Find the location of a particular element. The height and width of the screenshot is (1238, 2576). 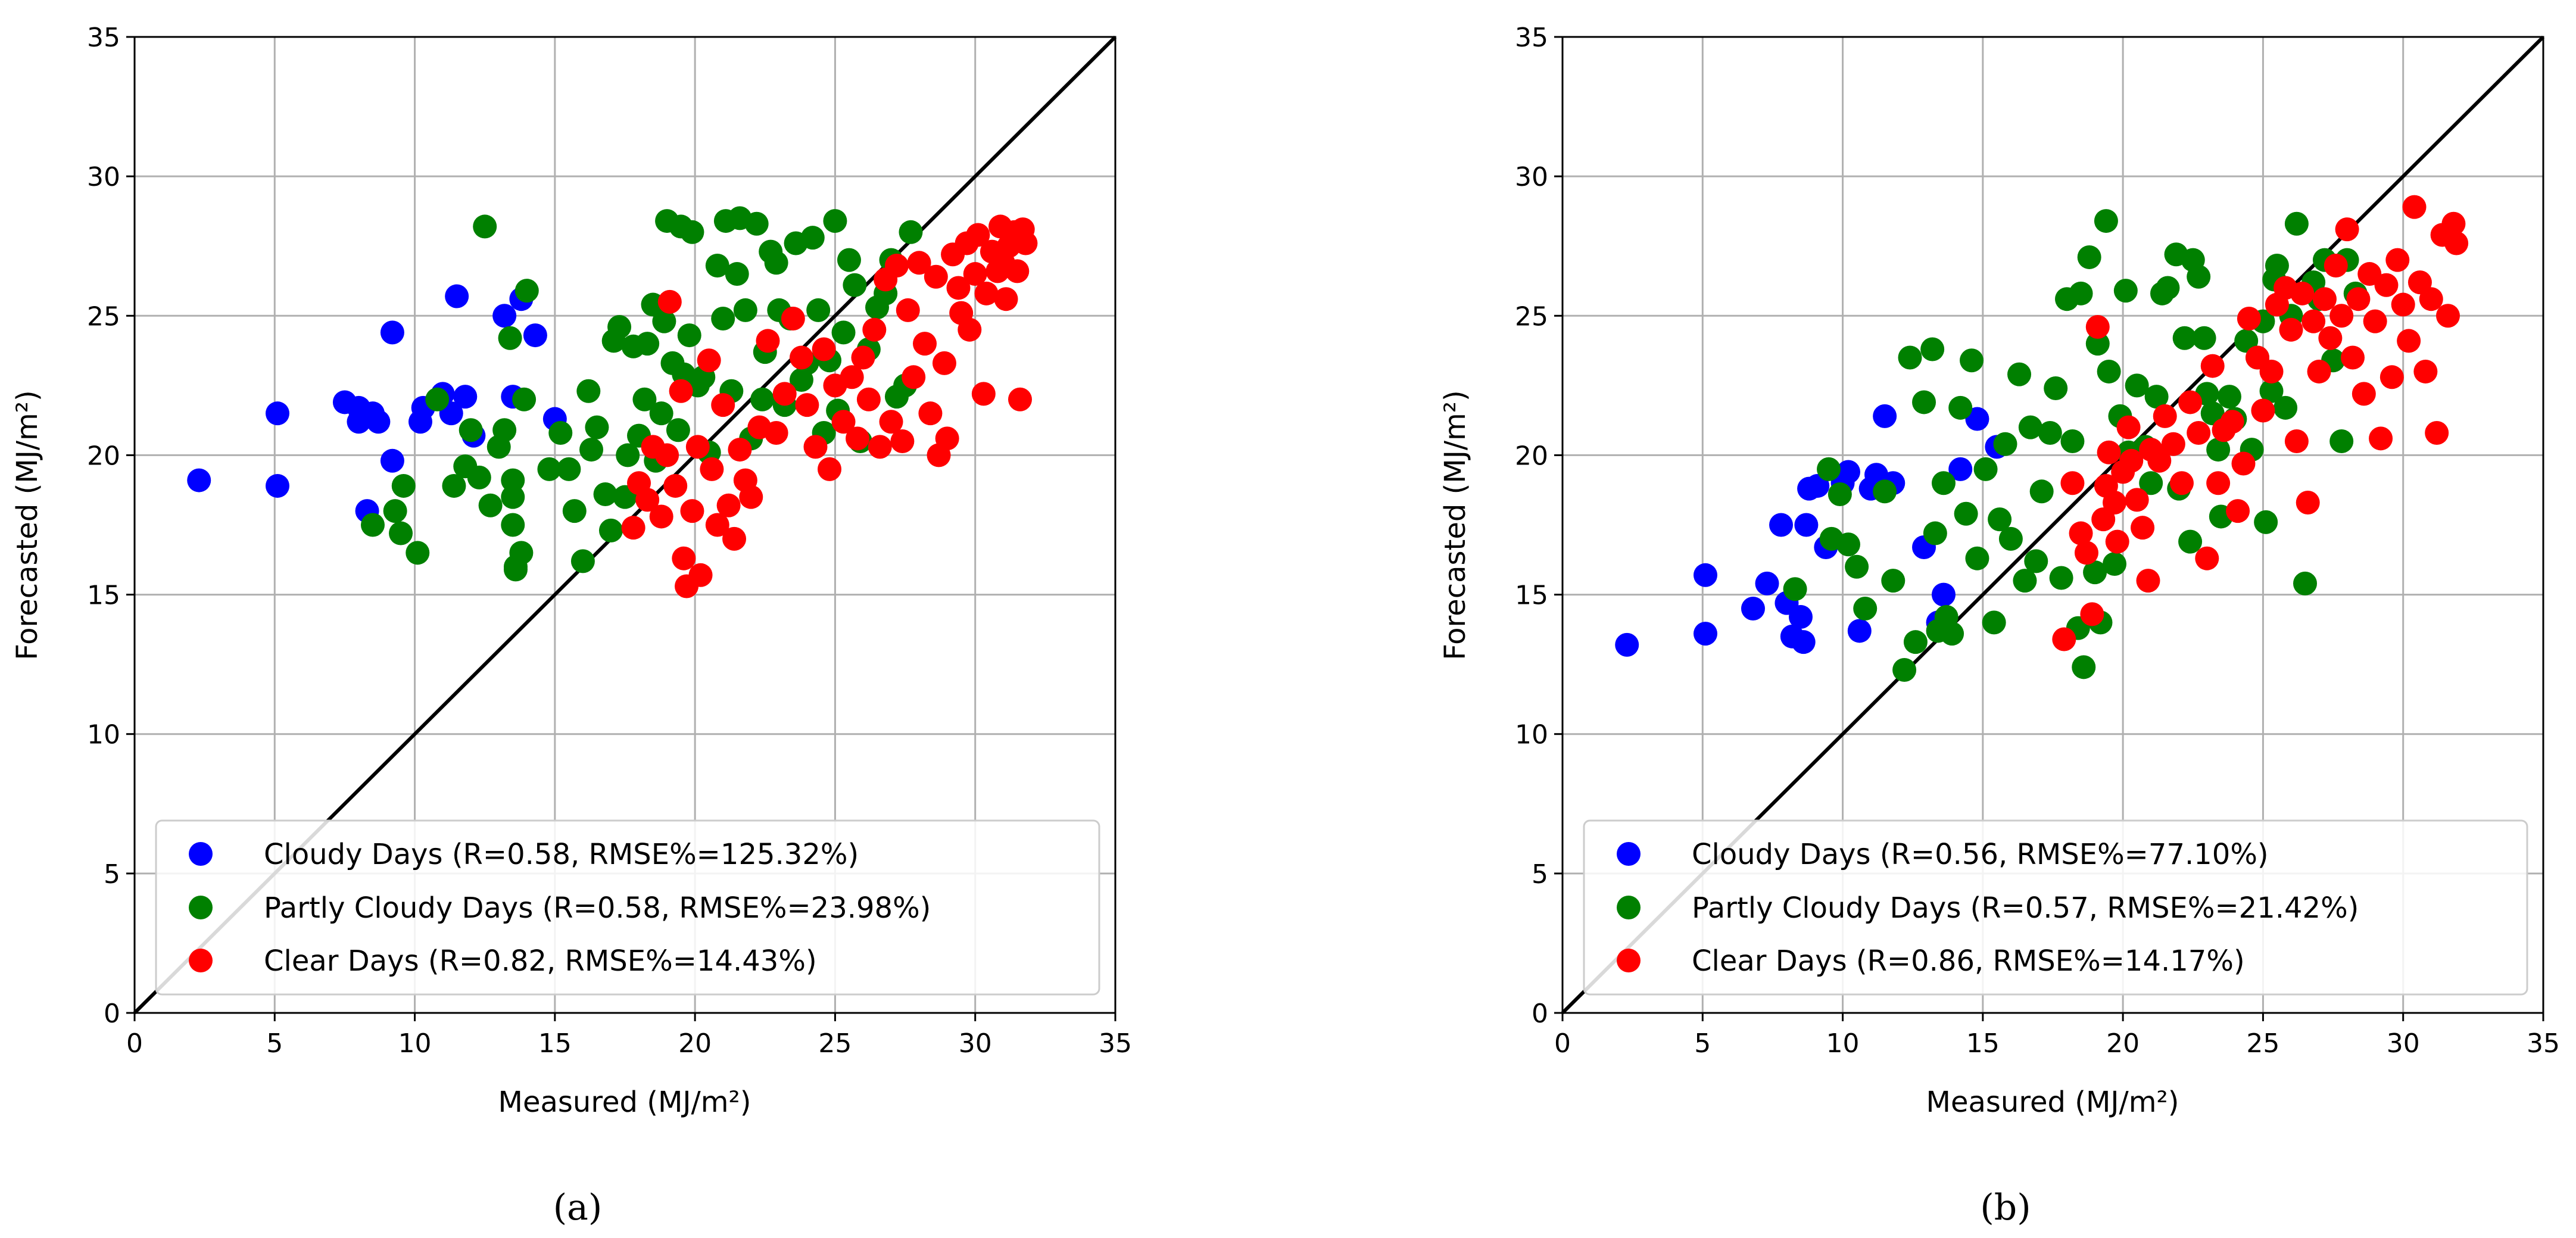

legend-marker-cloudy is located at coordinates (1629, 854).